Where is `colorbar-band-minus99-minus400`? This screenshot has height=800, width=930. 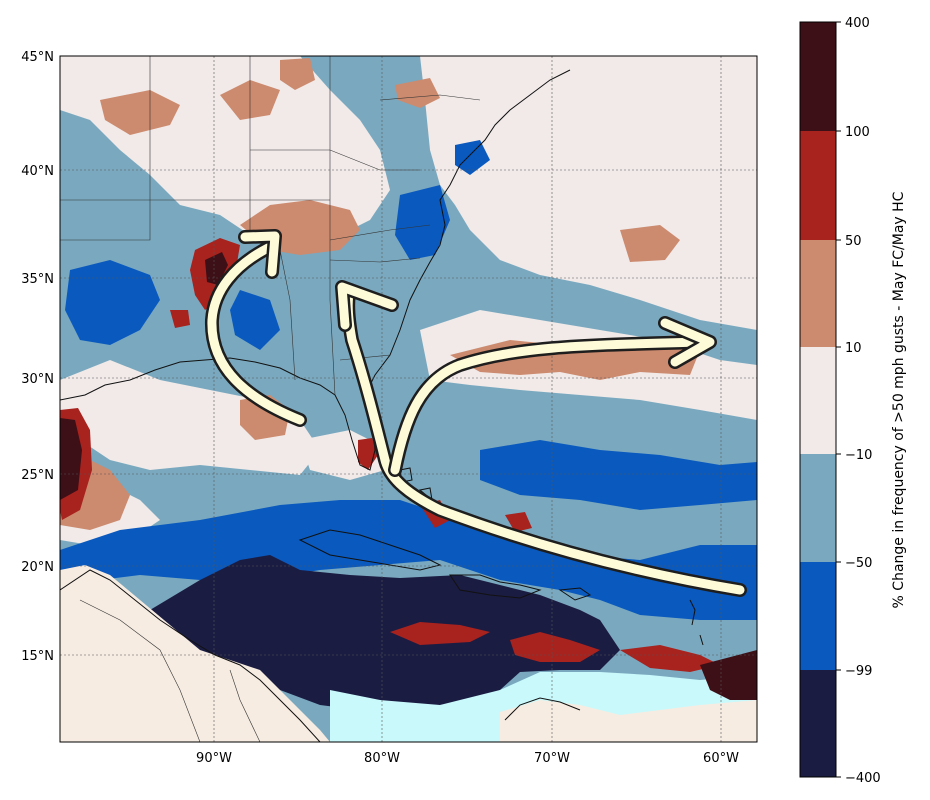 colorbar-band-minus99-minus400 is located at coordinates (818, 723).